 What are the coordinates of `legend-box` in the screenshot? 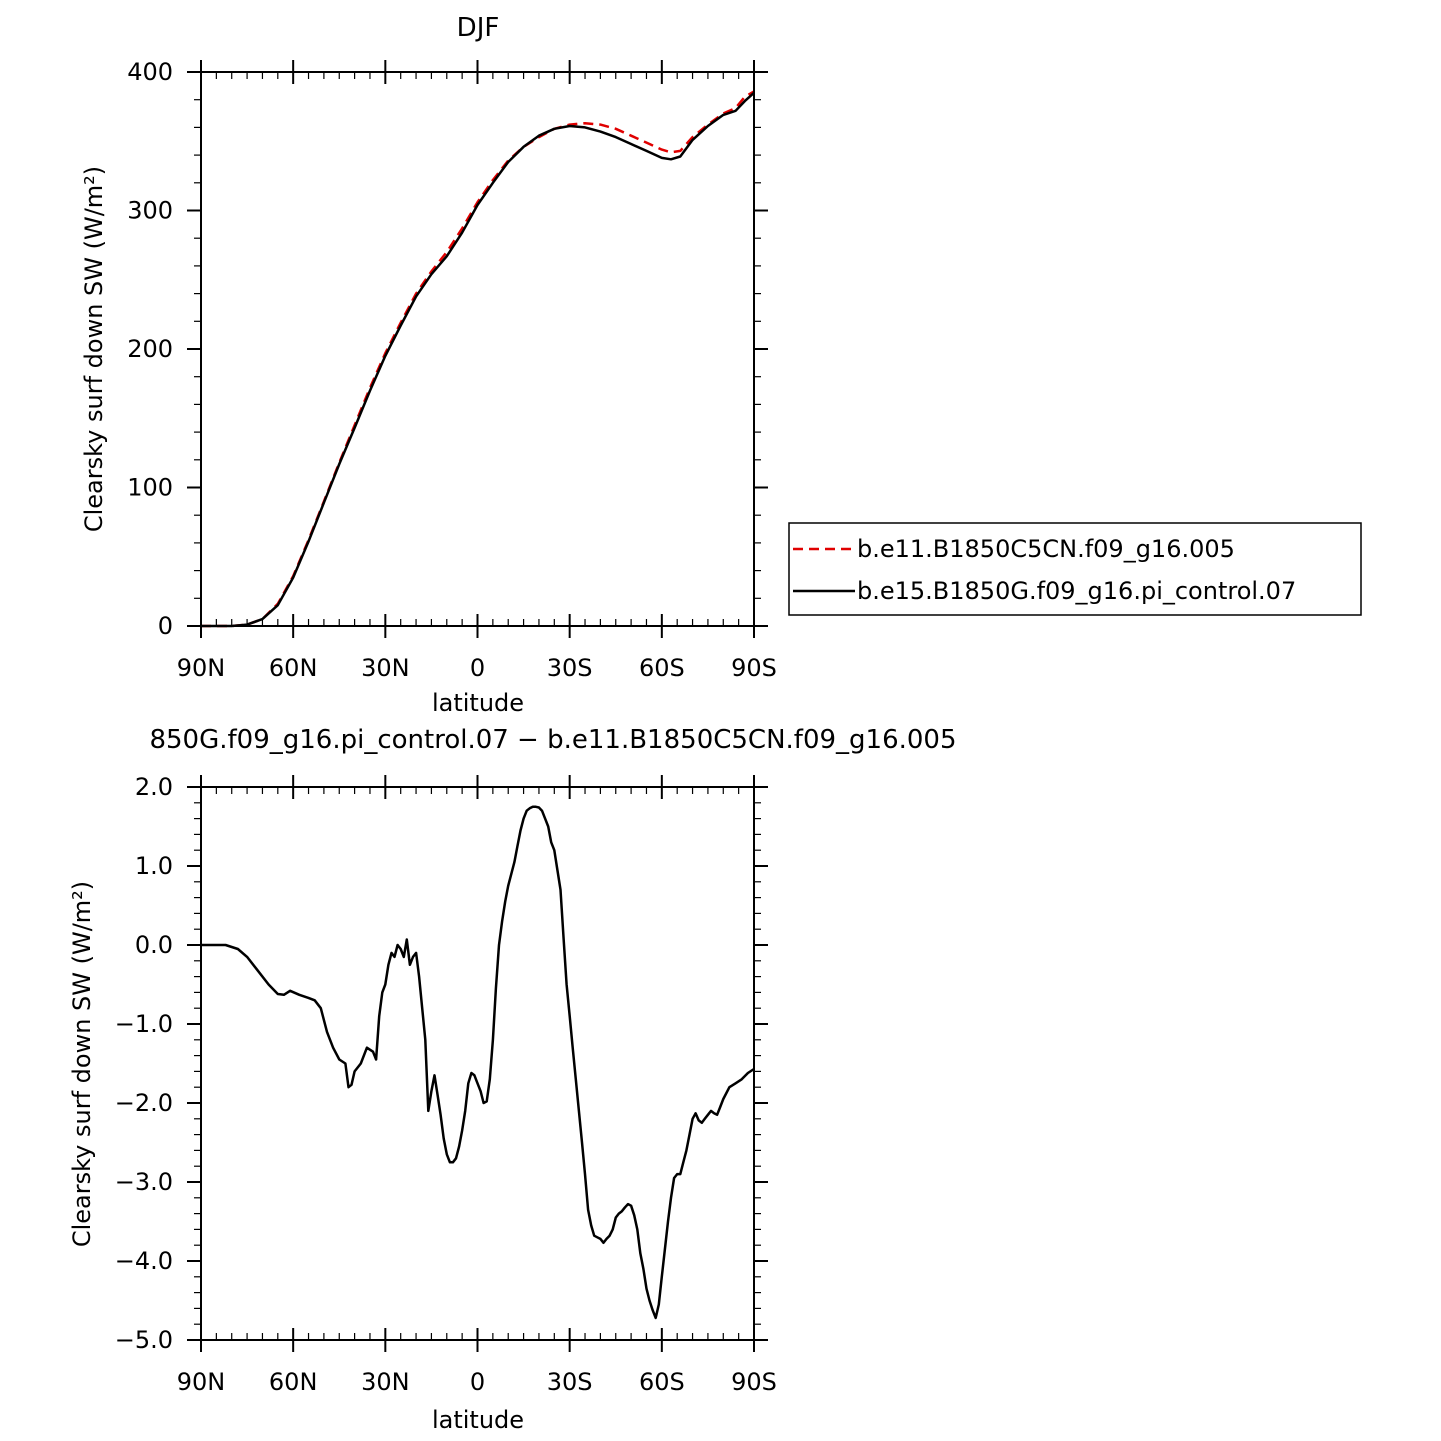 It's located at (1075, 569).